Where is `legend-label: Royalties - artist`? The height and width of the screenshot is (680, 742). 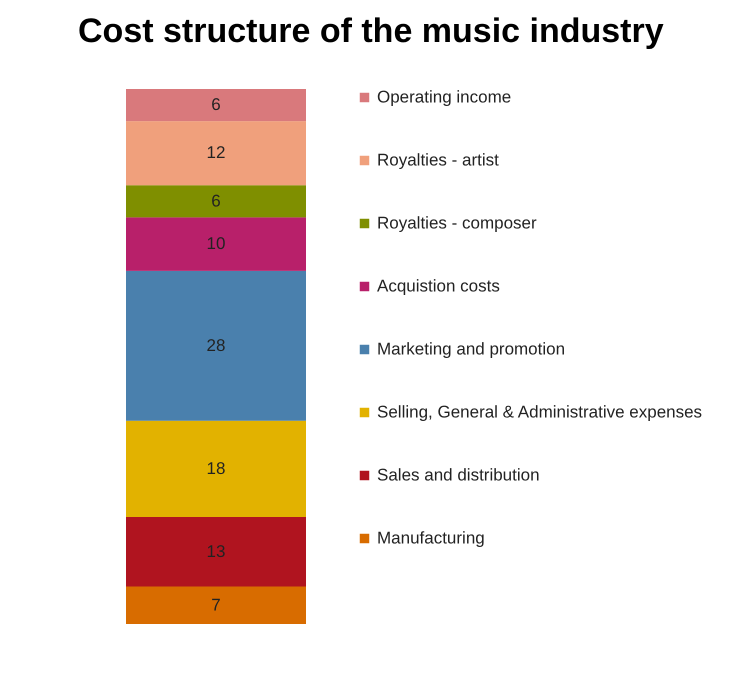 legend-label: Royalties - artist is located at coordinates (438, 160).